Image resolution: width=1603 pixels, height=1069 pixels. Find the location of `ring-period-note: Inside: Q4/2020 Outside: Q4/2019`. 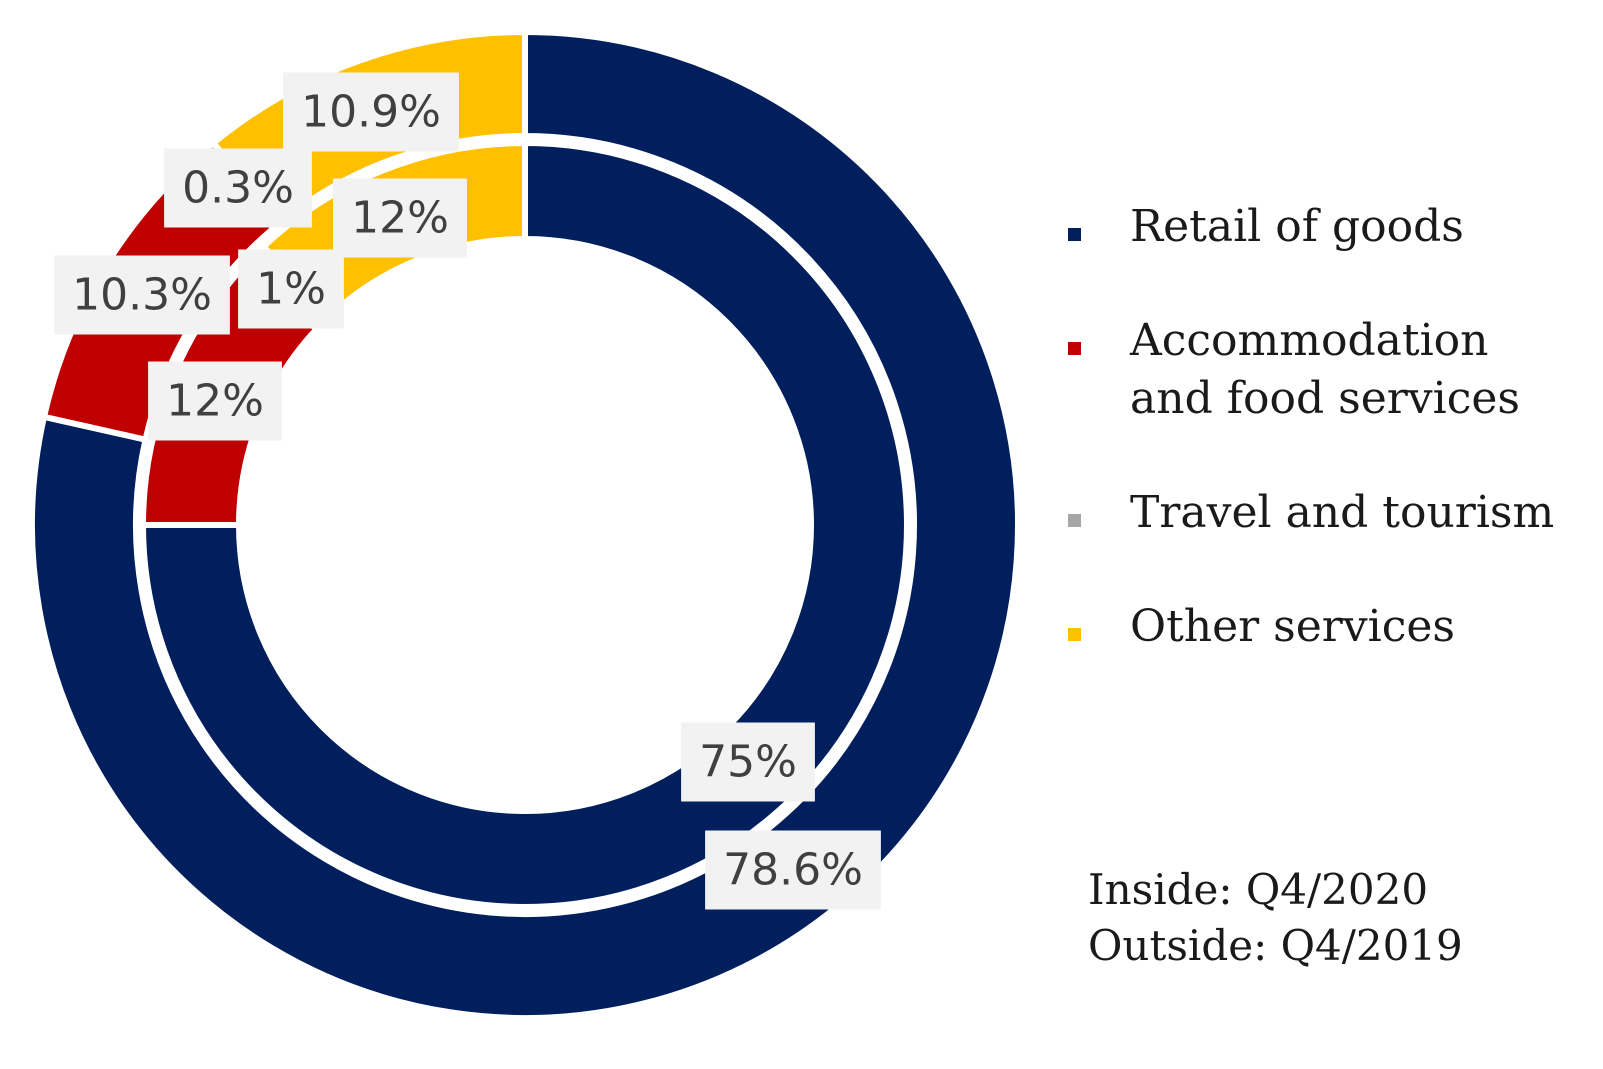

ring-period-note: Inside: Q4/2020 Outside: Q4/2019 is located at coordinates (1275, 918).